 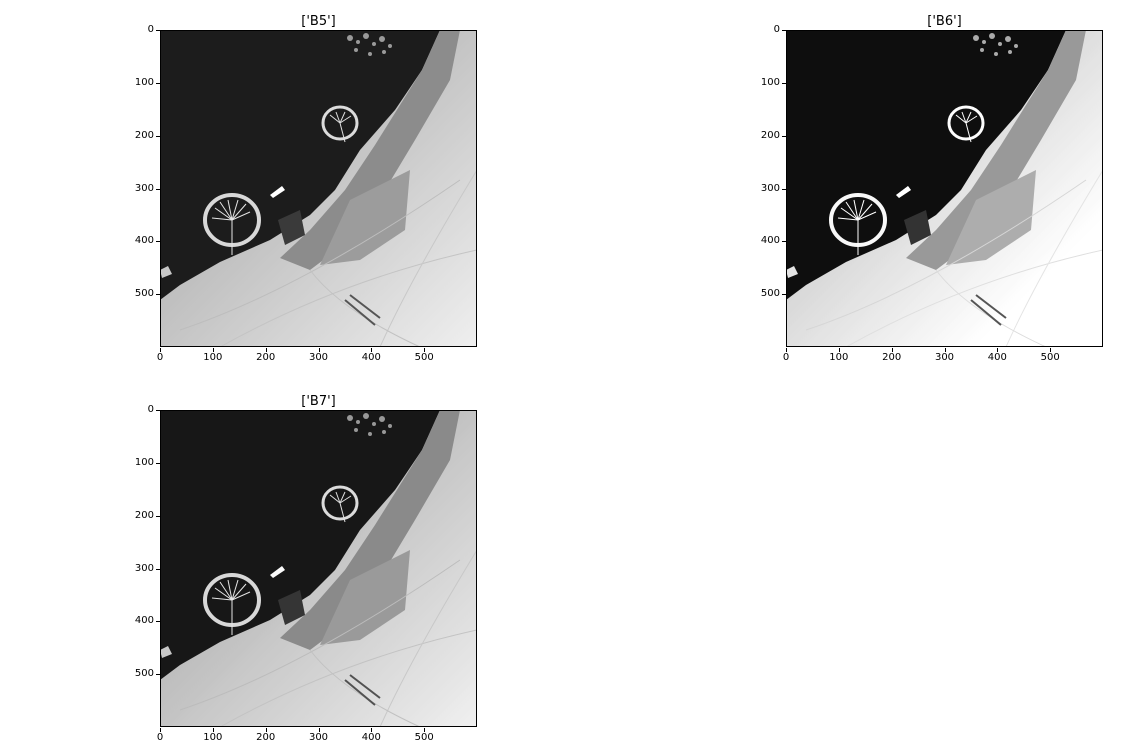 What do you see at coordinates (318, 401) in the screenshot?
I see `panel-title-b7: ['B7']` at bounding box center [318, 401].